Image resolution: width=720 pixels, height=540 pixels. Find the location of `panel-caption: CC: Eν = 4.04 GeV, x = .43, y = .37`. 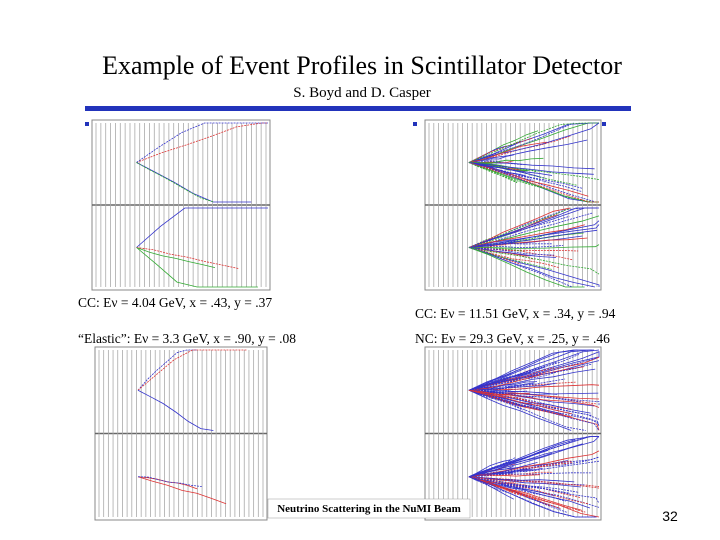

panel-caption: CC: Eν = 4.04 GeV, x = .43, y = .37 is located at coordinates (175, 302).